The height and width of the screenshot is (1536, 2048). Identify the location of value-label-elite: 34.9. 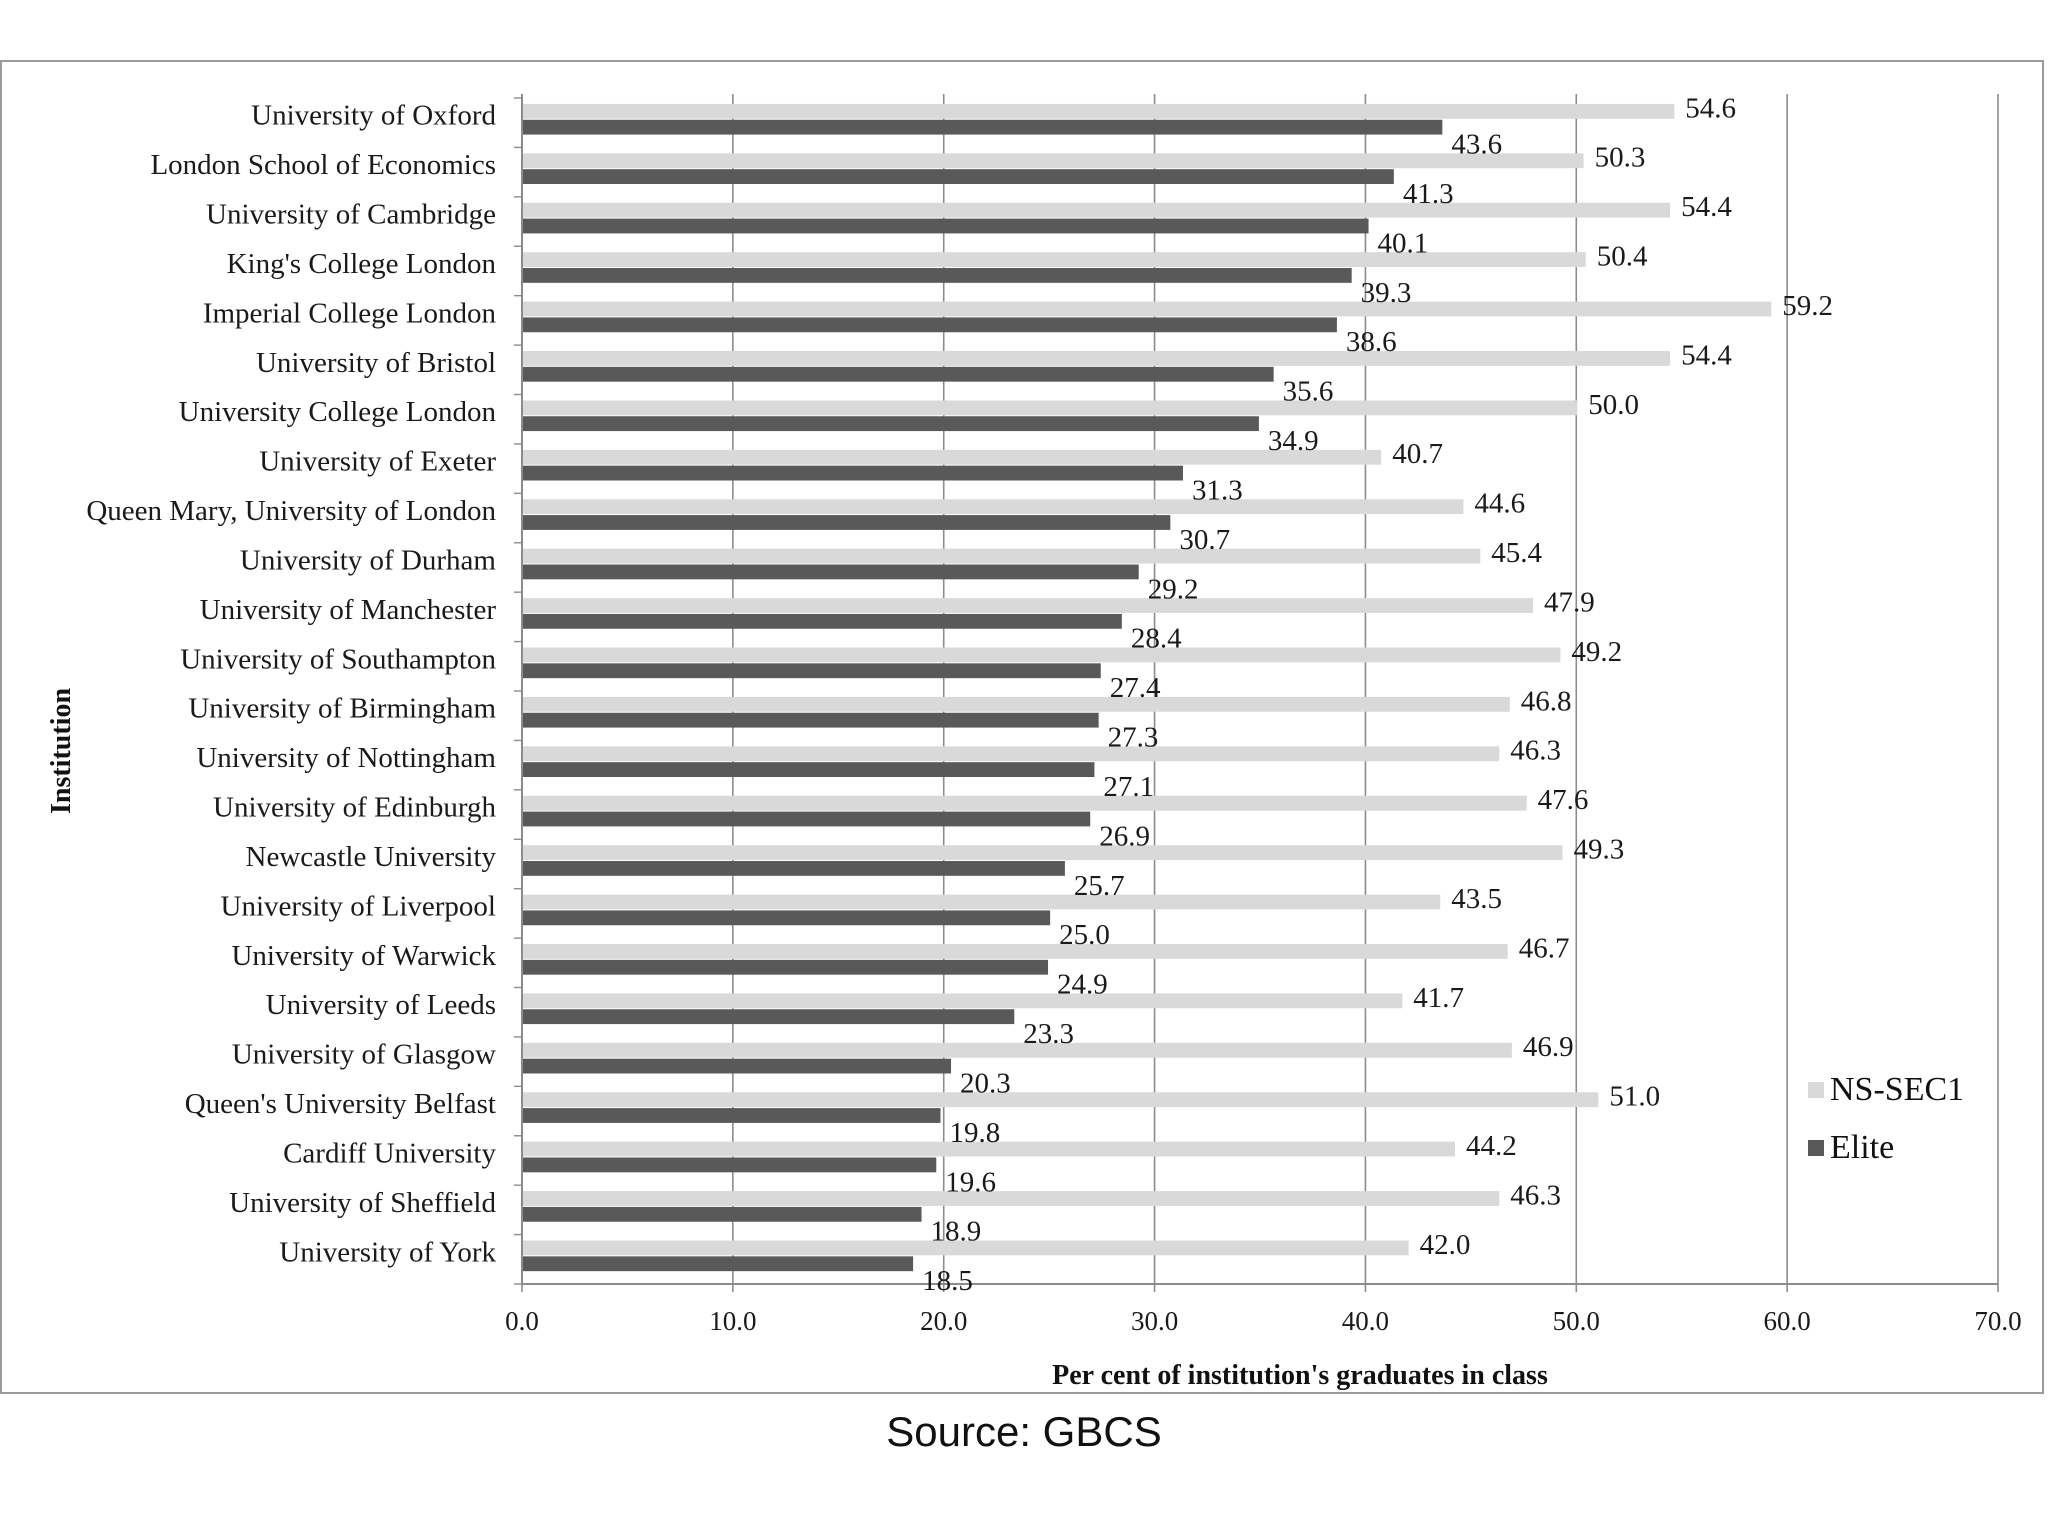
(1293, 441).